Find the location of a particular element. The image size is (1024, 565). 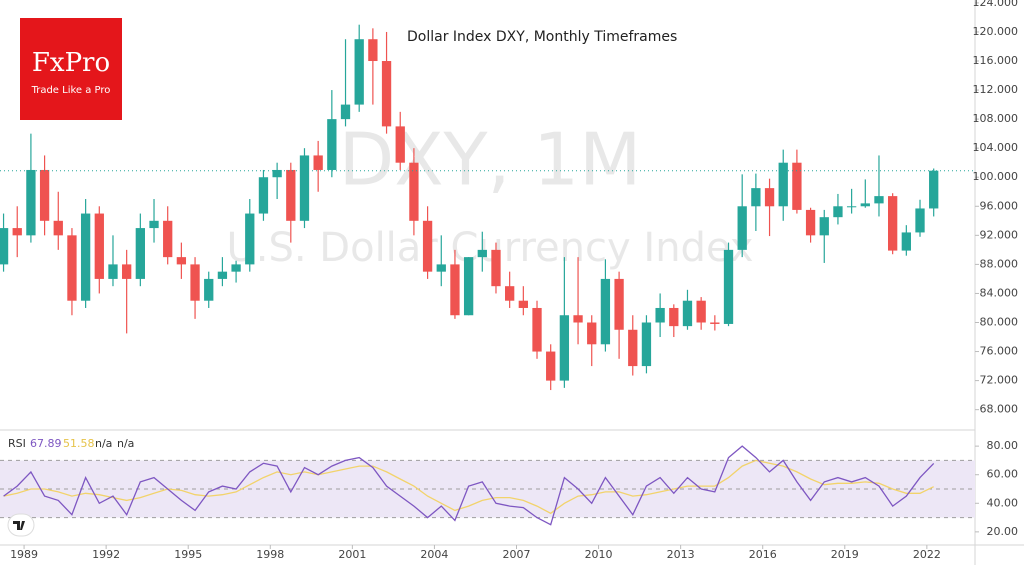

x-tick-label: 2022 is located at coordinates (927, 554).